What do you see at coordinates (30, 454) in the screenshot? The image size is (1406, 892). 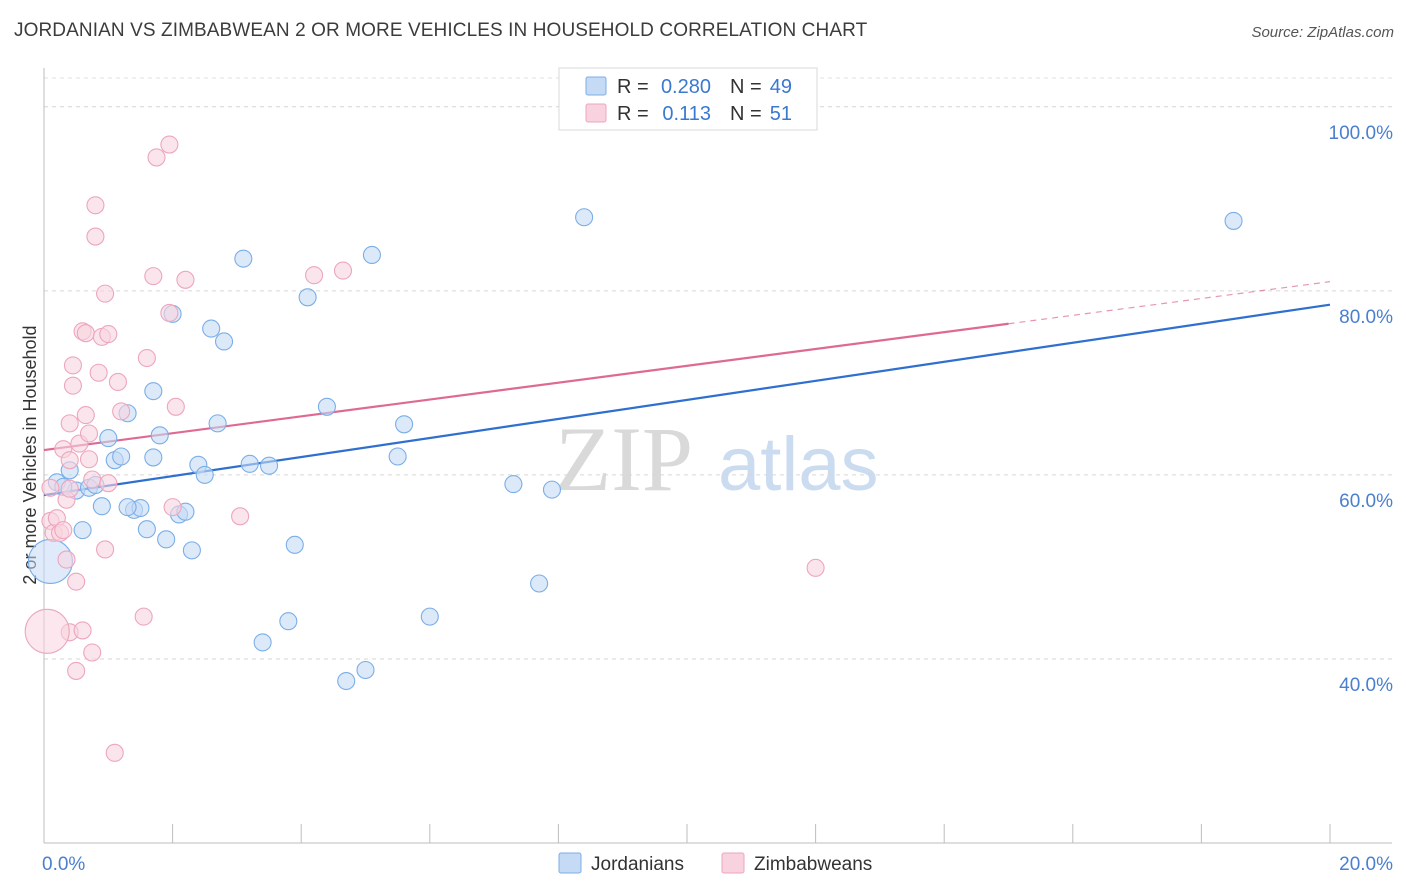 I see `y-axis-label: 2 or more Vehicles in Household` at bounding box center [30, 454].